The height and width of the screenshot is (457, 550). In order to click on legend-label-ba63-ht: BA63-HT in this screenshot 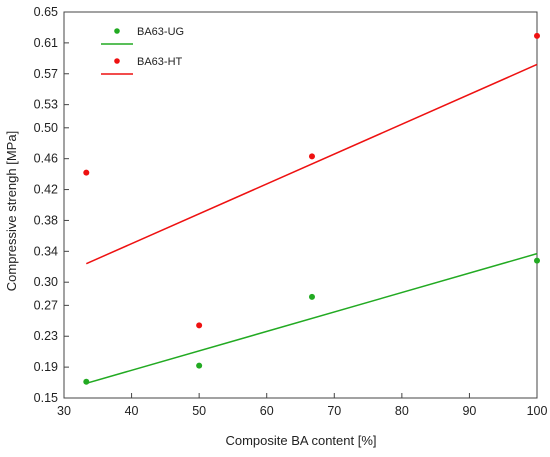, I will do `click(160, 62)`.